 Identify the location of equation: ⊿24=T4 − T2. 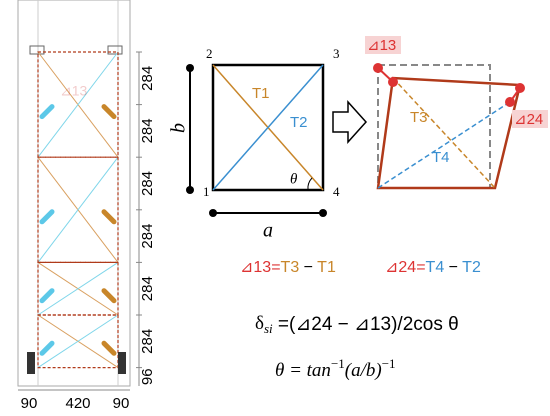
(433, 267).